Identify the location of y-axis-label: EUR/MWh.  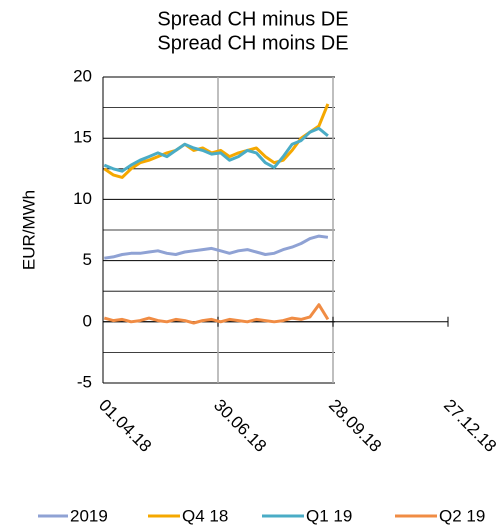
(28, 230).